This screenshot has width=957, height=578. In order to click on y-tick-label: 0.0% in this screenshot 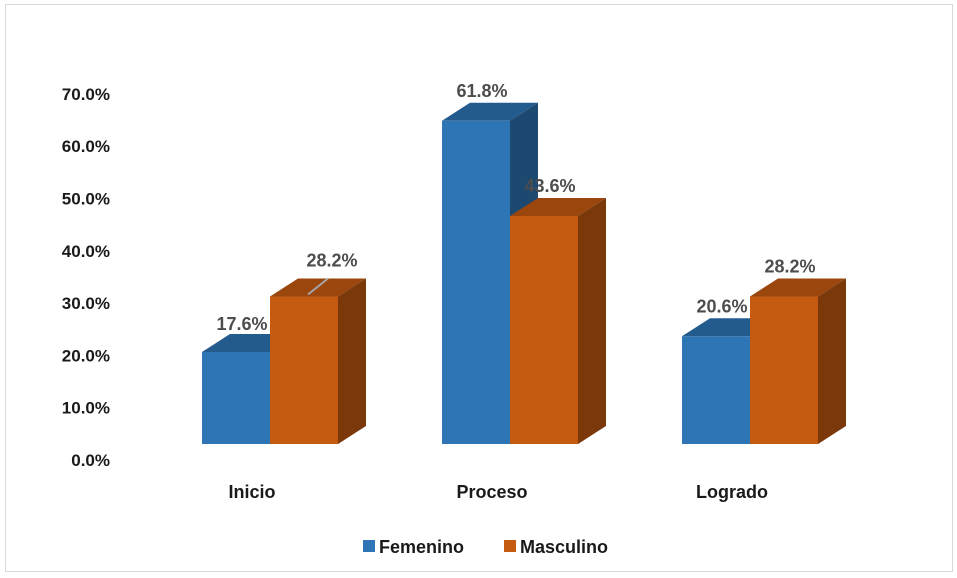, I will do `click(90, 460)`.